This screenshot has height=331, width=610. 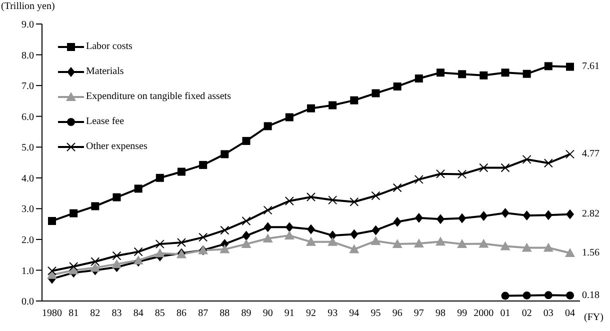 I want to click on legend-label: Labor costs, so click(x=109, y=46).